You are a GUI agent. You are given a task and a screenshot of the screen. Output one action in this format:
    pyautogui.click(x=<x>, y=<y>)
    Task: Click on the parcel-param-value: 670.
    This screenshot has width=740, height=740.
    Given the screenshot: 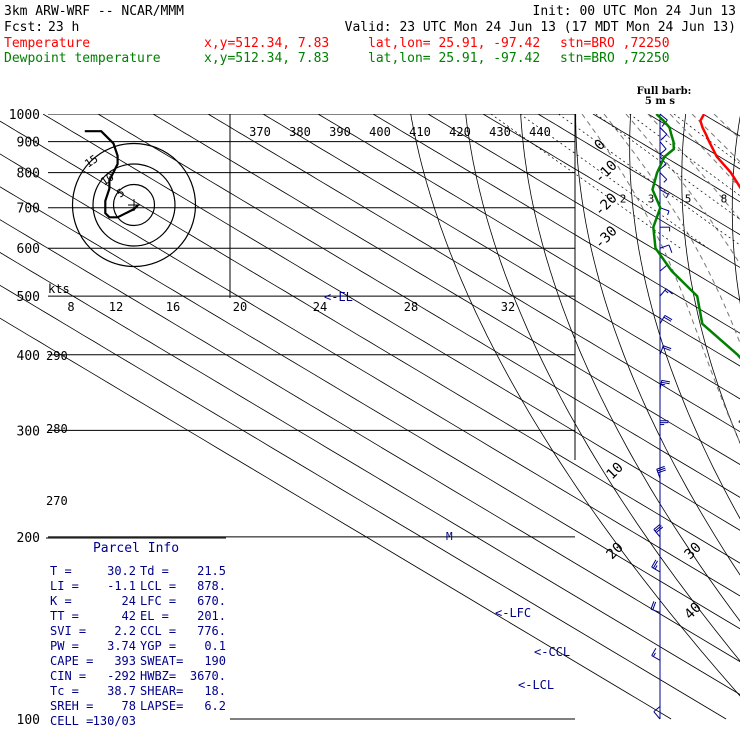 What is the action you would take?
    pyautogui.click(x=211, y=601)
    